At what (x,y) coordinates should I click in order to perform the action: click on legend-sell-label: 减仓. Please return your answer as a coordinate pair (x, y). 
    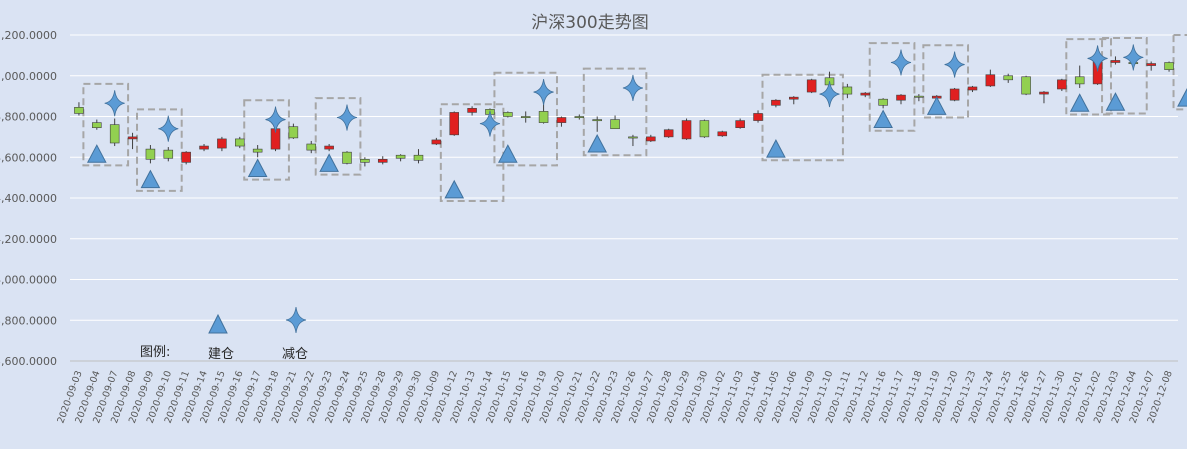
    Looking at the image, I should click on (295, 354).